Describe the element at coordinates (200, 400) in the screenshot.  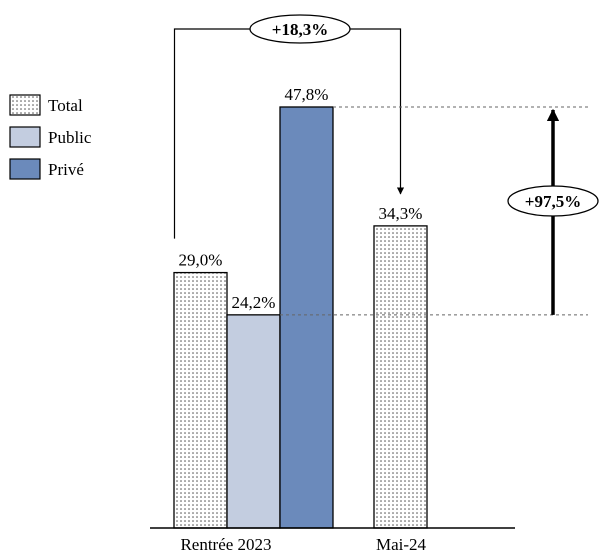
I see `bar-total-rentree-2023` at that location.